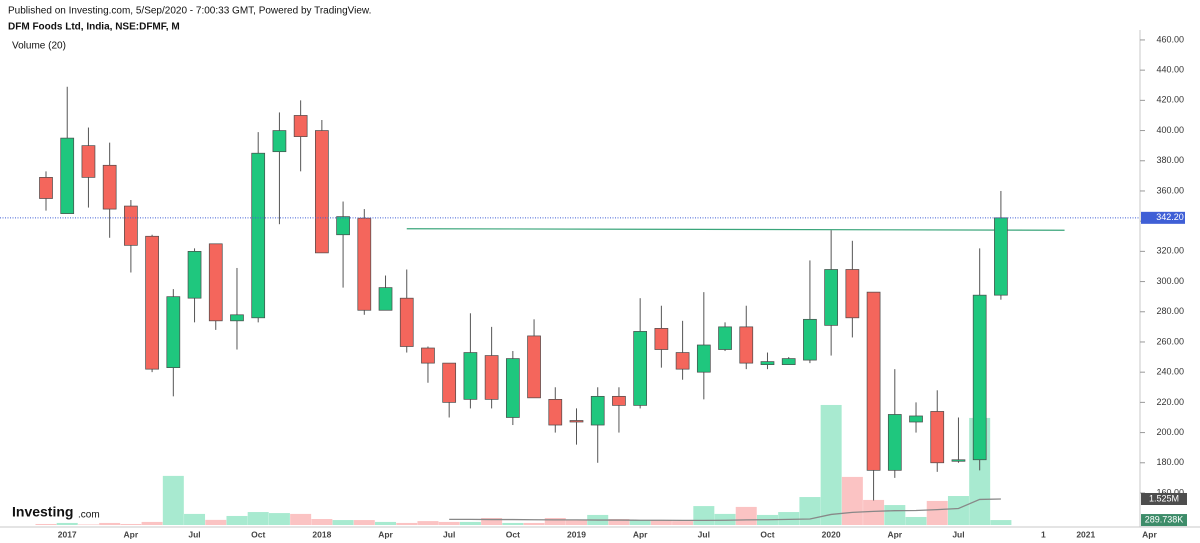  What do you see at coordinates (576, 534) in the screenshot?
I see `x-tick-label: 2019` at bounding box center [576, 534].